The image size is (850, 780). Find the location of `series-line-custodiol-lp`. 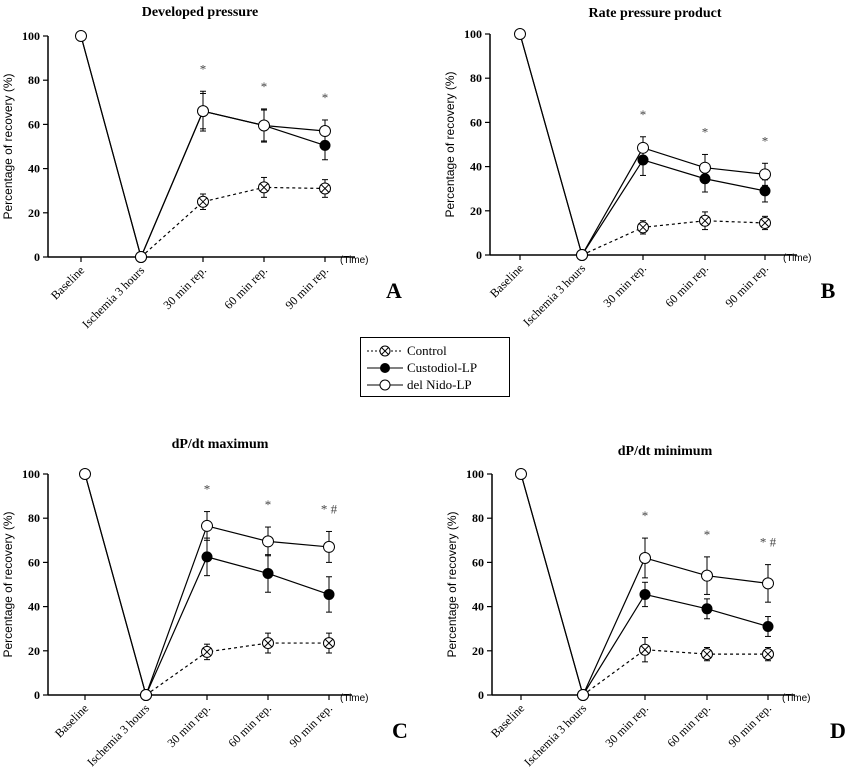

series-line-custodiol-lp is located at coordinates (207, 585).